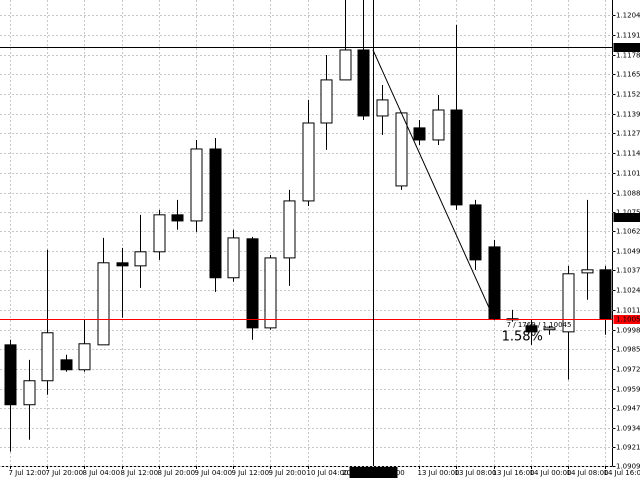  I want to click on y-tick-label: 1.11140, so click(628, 154).